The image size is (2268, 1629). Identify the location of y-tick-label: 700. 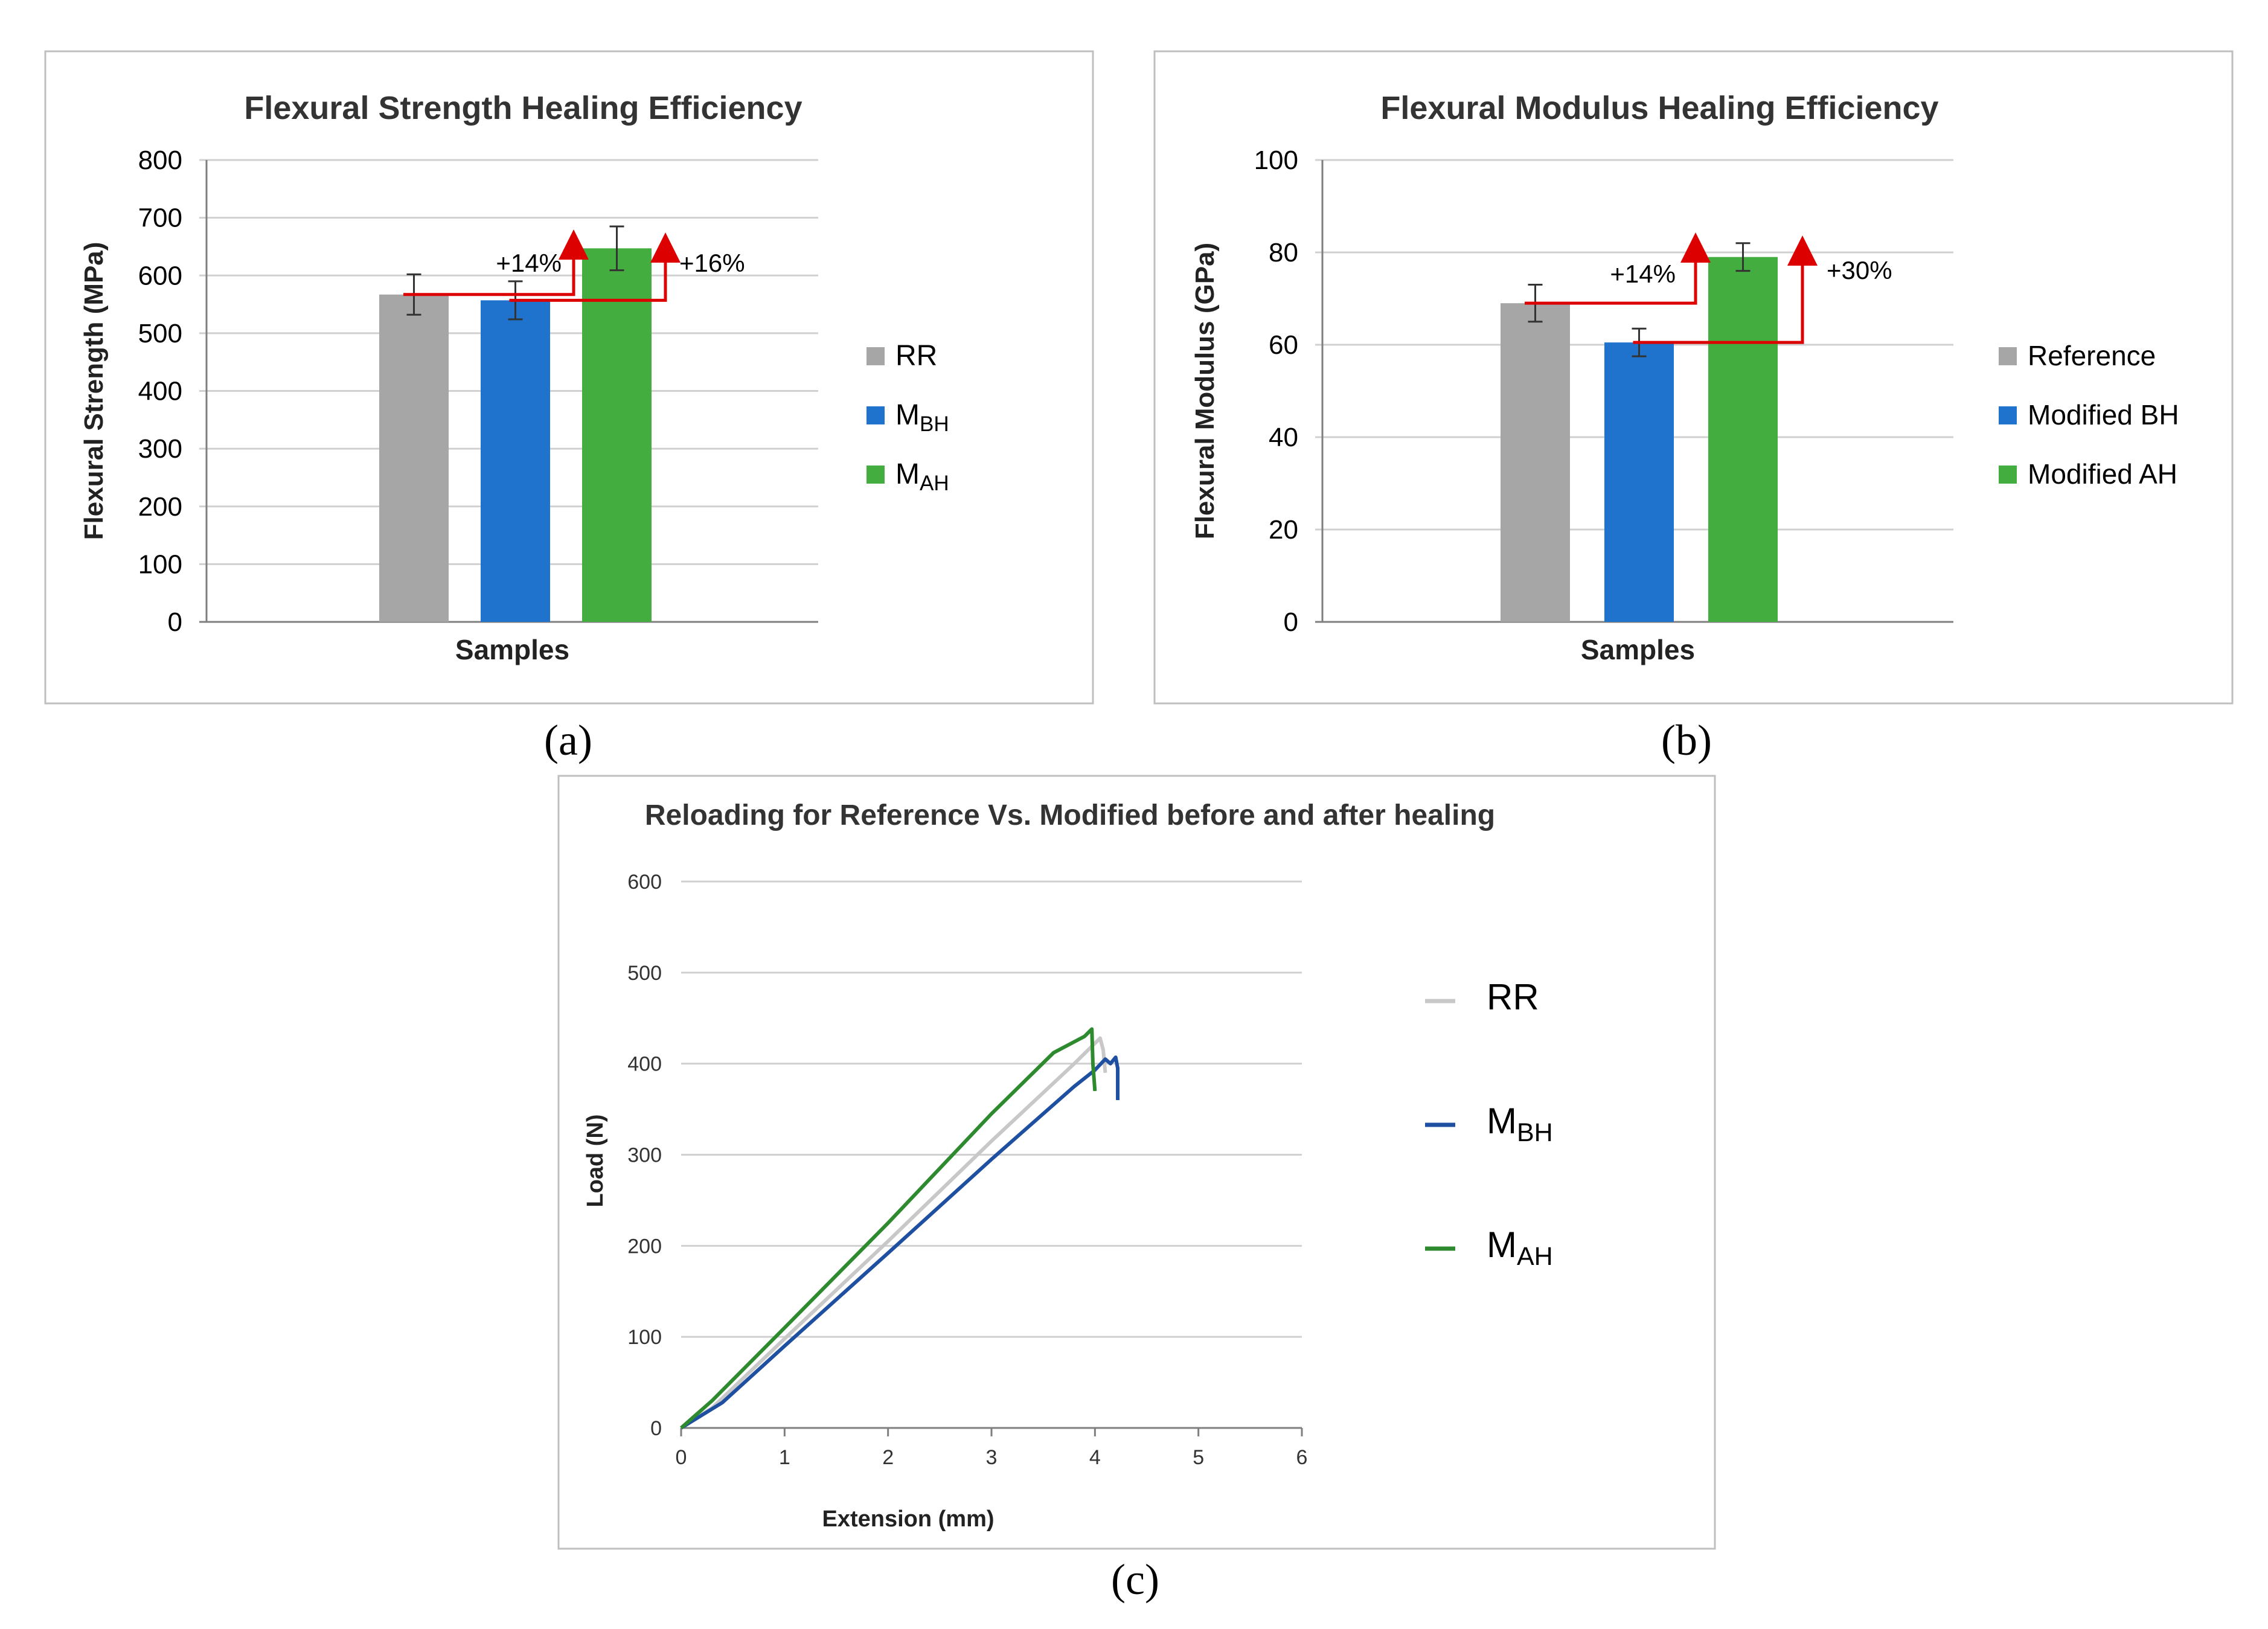
(160, 218).